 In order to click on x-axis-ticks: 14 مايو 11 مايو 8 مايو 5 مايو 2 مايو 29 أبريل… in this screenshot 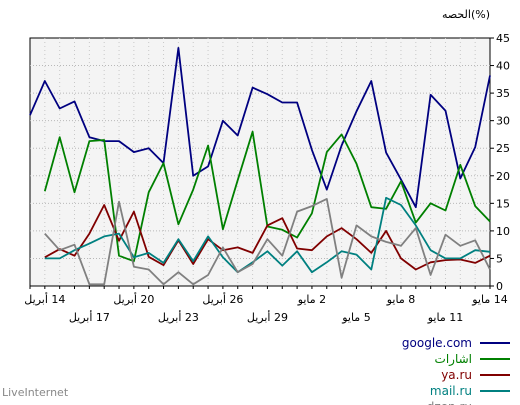, I will do `click(266, 305)`.